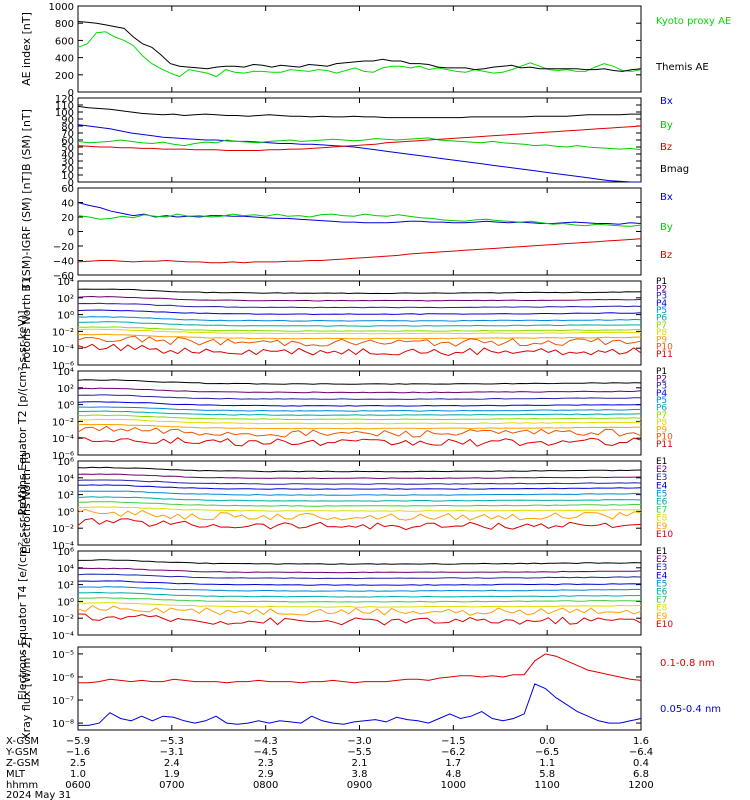 The height and width of the screenshot is (800, 750). What do you see at coordinates (359, 469) in the screenshot?
I see `series-line-e1` at bounding box center [359, 469].